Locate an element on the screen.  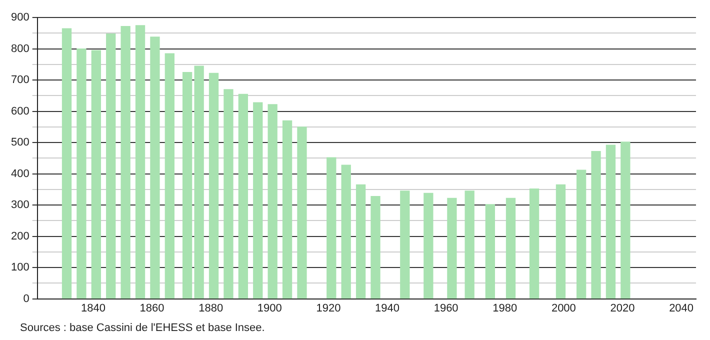
y-tick-label: 100 is located at coordinates (20, 268).